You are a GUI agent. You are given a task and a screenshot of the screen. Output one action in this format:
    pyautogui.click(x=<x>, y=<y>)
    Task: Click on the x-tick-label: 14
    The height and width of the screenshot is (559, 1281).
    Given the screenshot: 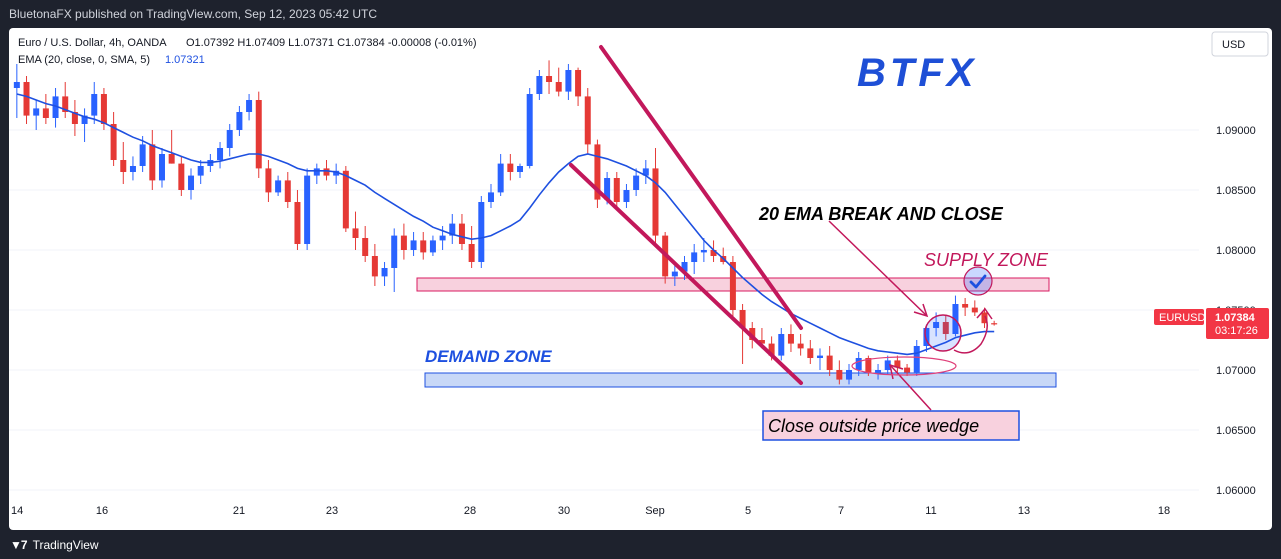 What is the action you would take?
    pyautogui.click(x=17, y=511)
    